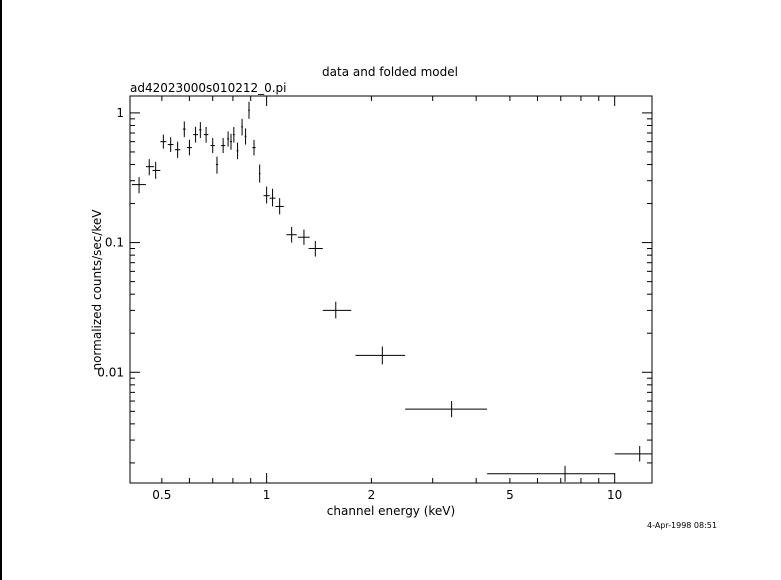  What do you see at coordinates (391, 511) in the screenshot?
I see `x-axis-label: channel energy (keV)` at bounding box center [391, 511].